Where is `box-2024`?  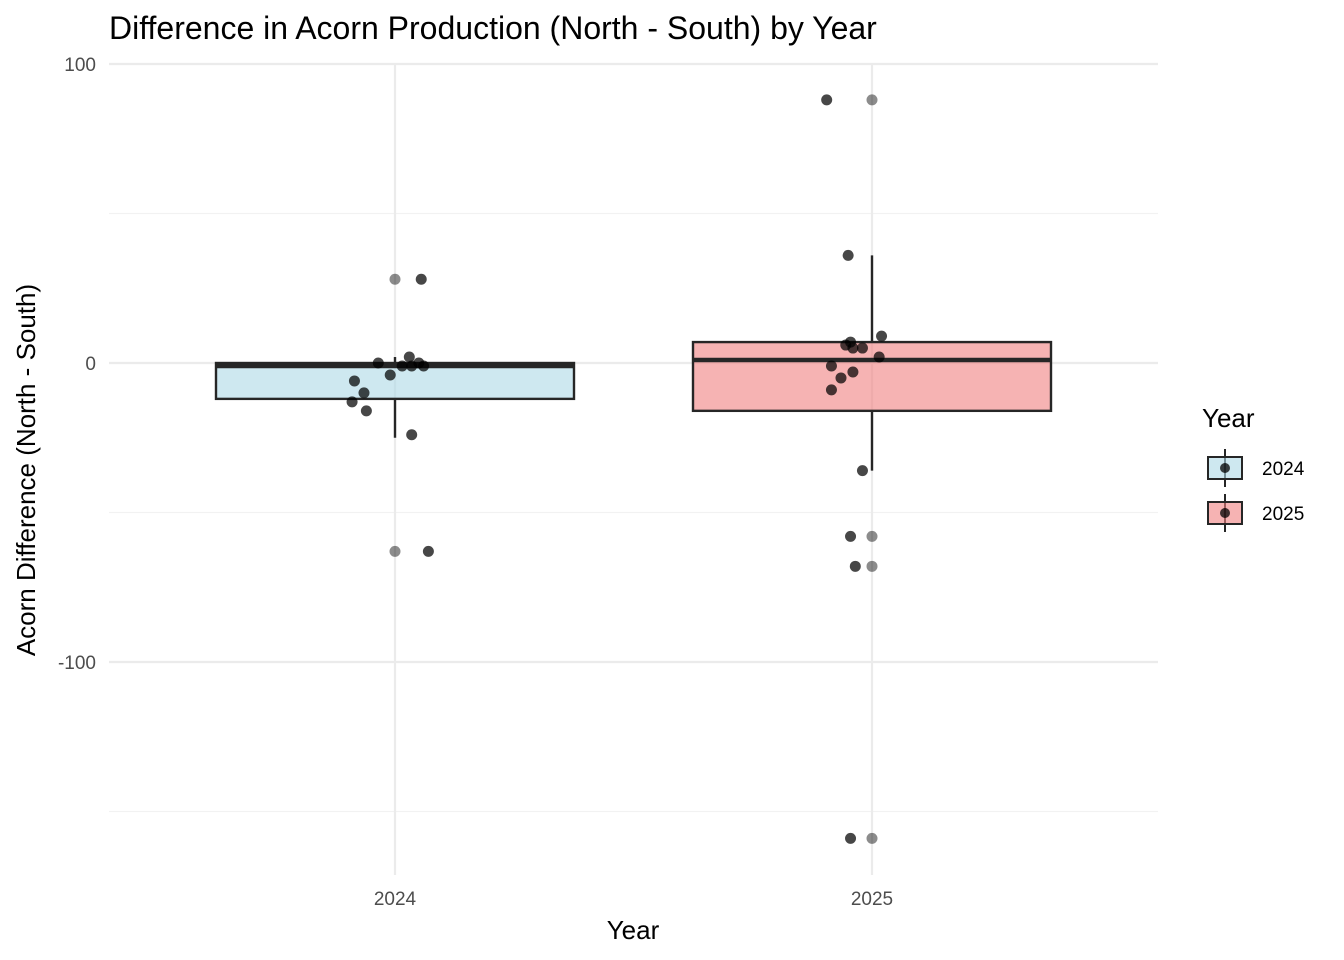
box-2024 is located at coordinates (395, 397).